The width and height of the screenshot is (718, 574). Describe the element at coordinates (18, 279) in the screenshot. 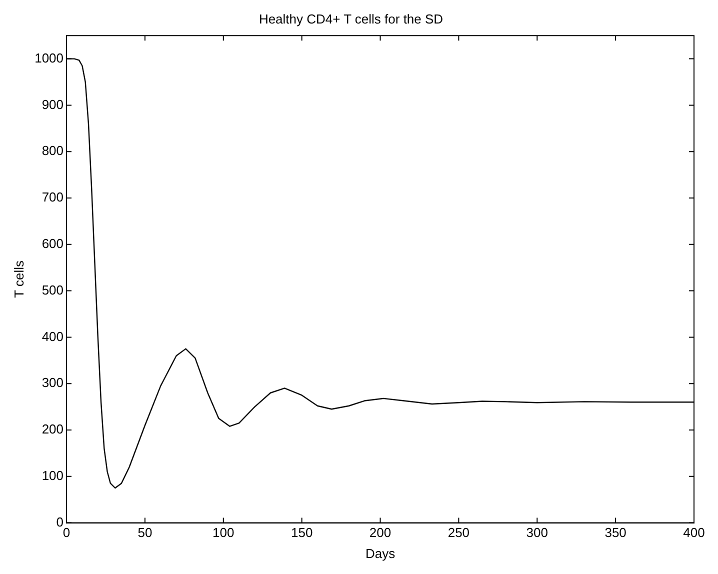

I see `y-axis-title: T cells` at that location.